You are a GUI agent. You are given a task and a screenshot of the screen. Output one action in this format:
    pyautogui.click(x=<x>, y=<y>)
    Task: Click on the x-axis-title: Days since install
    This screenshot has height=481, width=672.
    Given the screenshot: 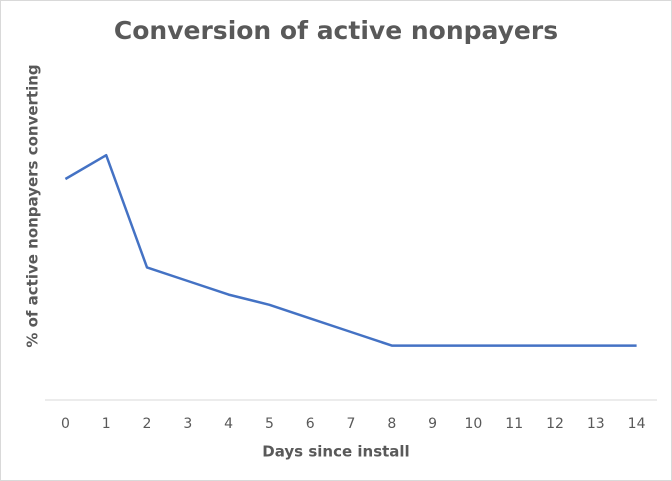 What is the action you would take?
    pyautogui.click(x=335, y=452)
    